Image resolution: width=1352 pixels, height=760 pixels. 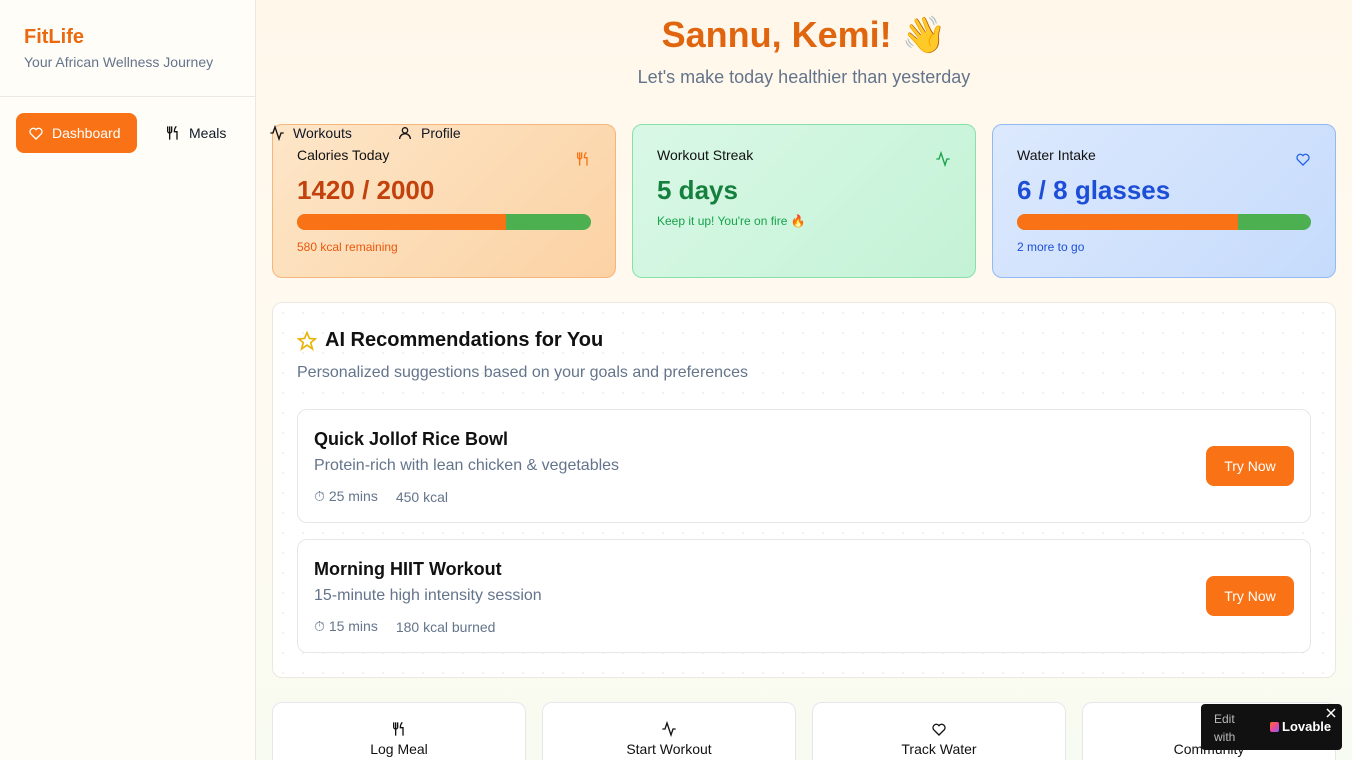 I want to click on badge-brand: Lovable, so click(x=1300, y=726).